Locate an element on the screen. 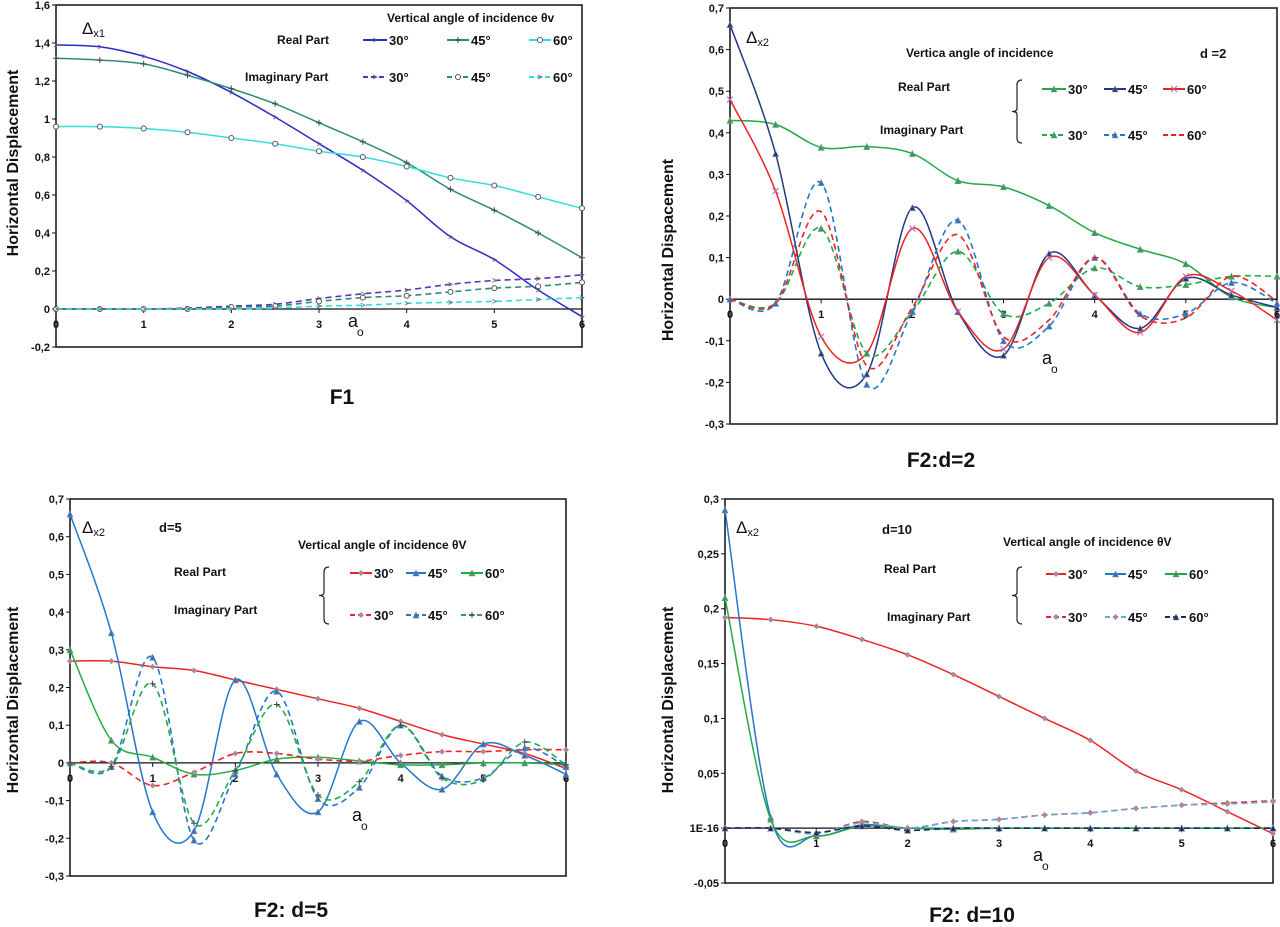 The height and width of the screenshot is (927, 1280). legend-brace is located at coordinates (324, 595).